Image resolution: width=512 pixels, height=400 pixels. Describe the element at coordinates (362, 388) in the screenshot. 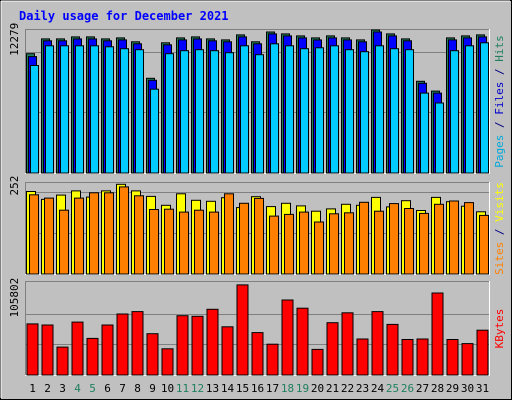

I see `day-label-23: 23` at that location.